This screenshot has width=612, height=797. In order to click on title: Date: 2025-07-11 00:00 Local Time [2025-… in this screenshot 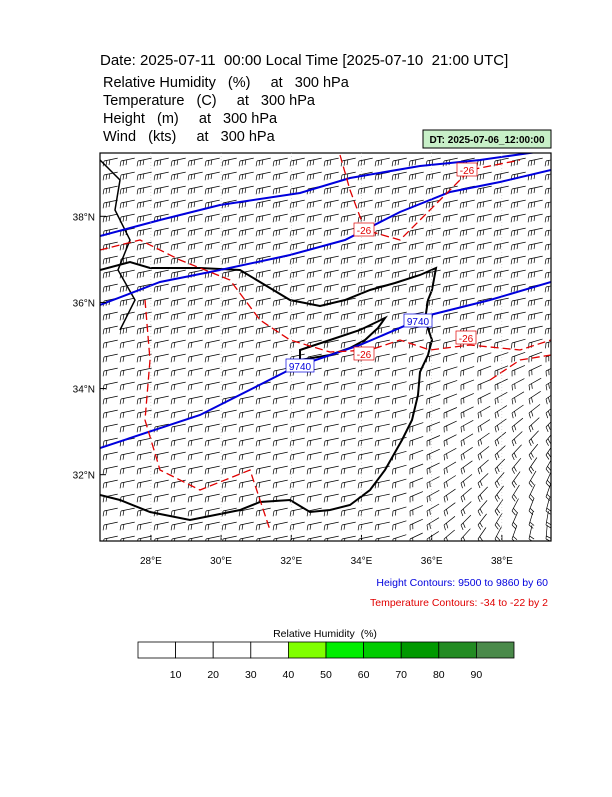, I will do `click(304, 60)`.